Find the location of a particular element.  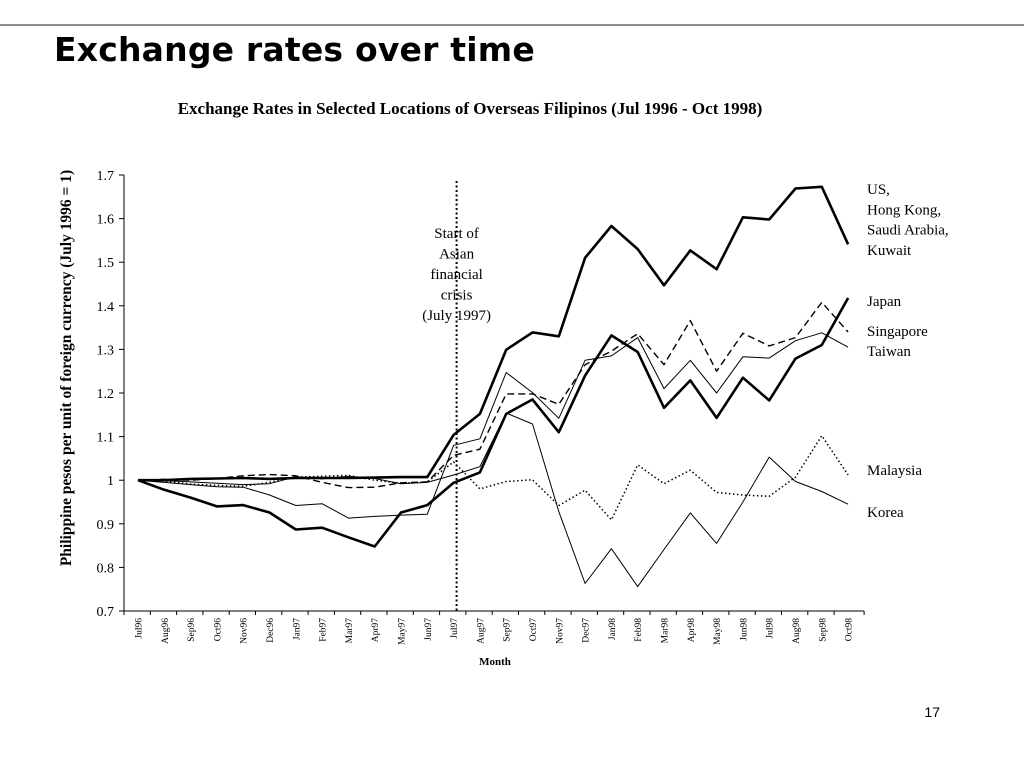

series-label: Taiwan is located at coordinates (889, 352).